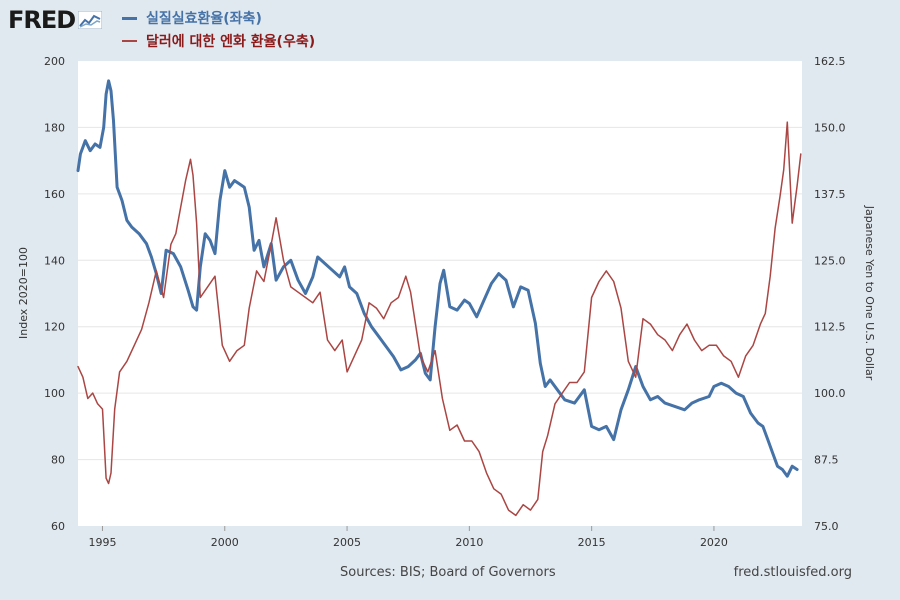 The height and width of the screenshot is (600, 900). What do you see at coordinates (42, 20) in the screenshot?
I see `fred-logo-text: FRED` at bounding box center [42, 20].